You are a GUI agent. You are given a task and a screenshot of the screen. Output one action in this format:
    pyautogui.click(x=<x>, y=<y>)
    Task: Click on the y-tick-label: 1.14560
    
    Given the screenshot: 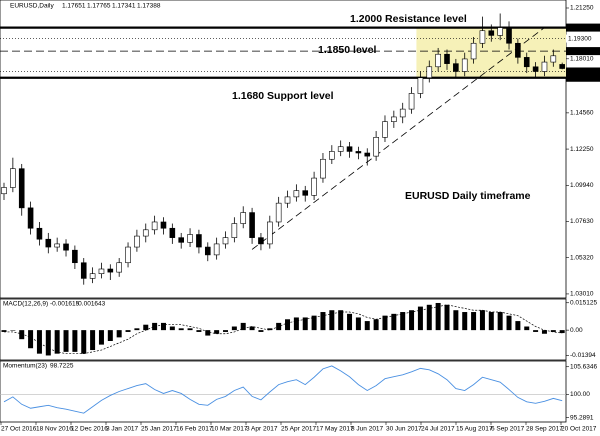 What is the action you would take?
    pyautogui.click(x=582, y=113)
    